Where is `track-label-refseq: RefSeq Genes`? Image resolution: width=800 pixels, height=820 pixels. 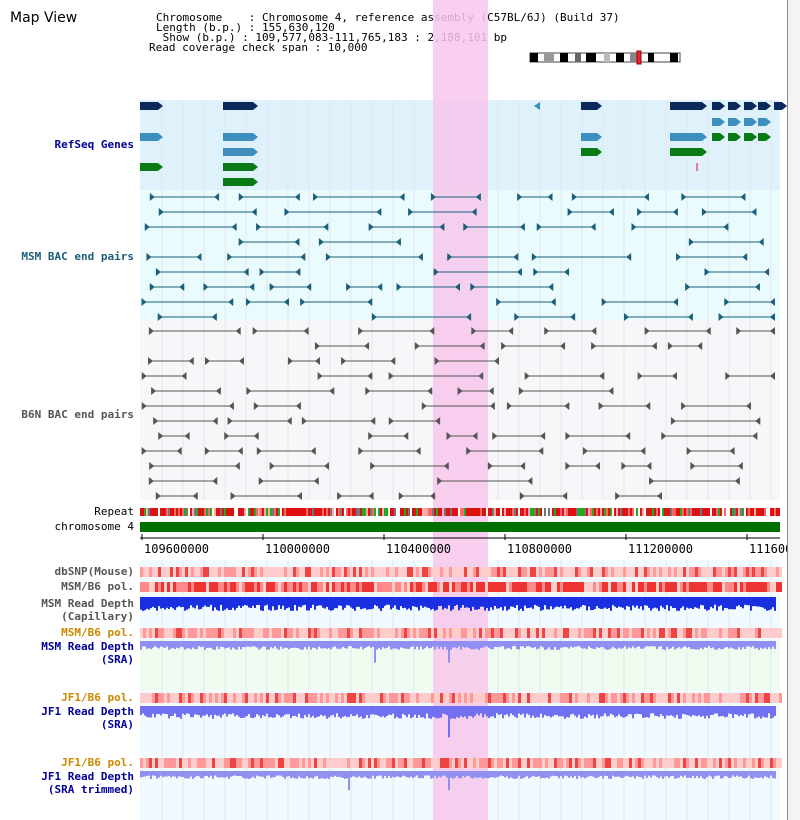
track-label-refseq: RefSeq Genes is located at coordinates (94, 144).